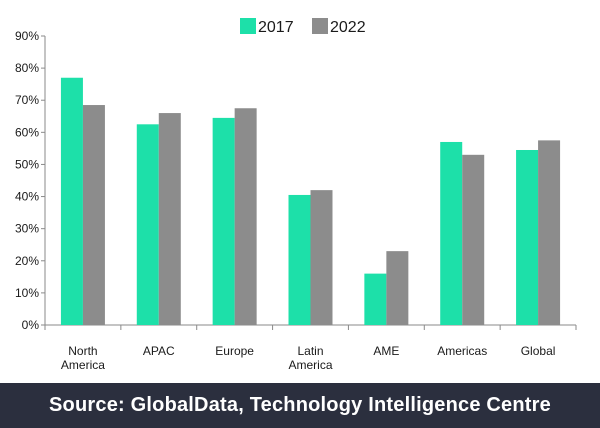 This screenshot has height=428, width=600. What do you see at coordinates (27, 132) in the screenshot?
I see `y-tick-label: 60%` at bounding box center [27, 132].